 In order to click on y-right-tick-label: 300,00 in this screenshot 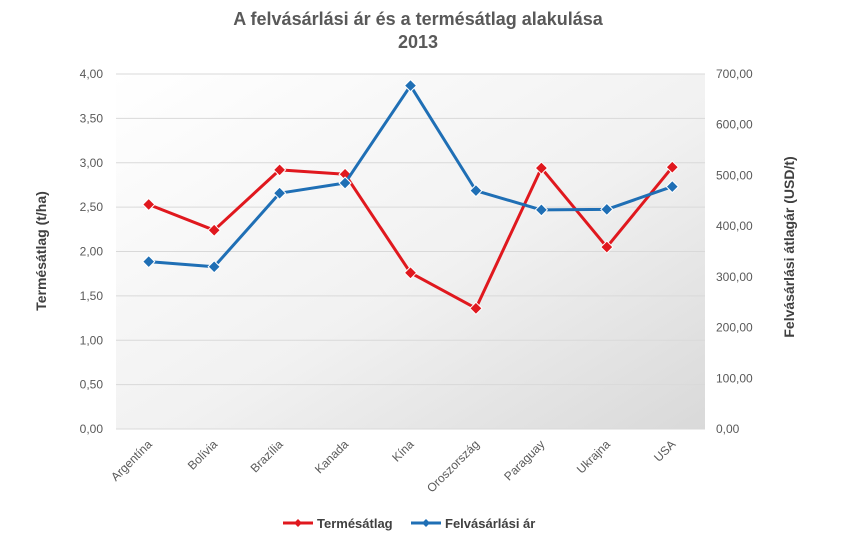, I will do `click(734, 277)`.